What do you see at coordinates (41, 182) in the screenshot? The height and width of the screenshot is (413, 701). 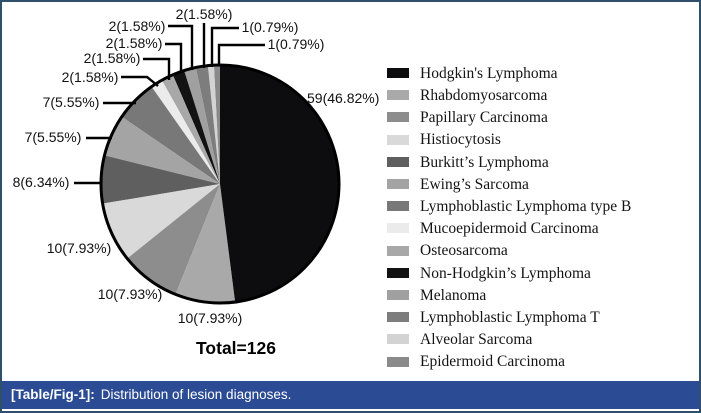 I see `slice-label-4: 8(6.34%)` at bounding box center [41, 182].